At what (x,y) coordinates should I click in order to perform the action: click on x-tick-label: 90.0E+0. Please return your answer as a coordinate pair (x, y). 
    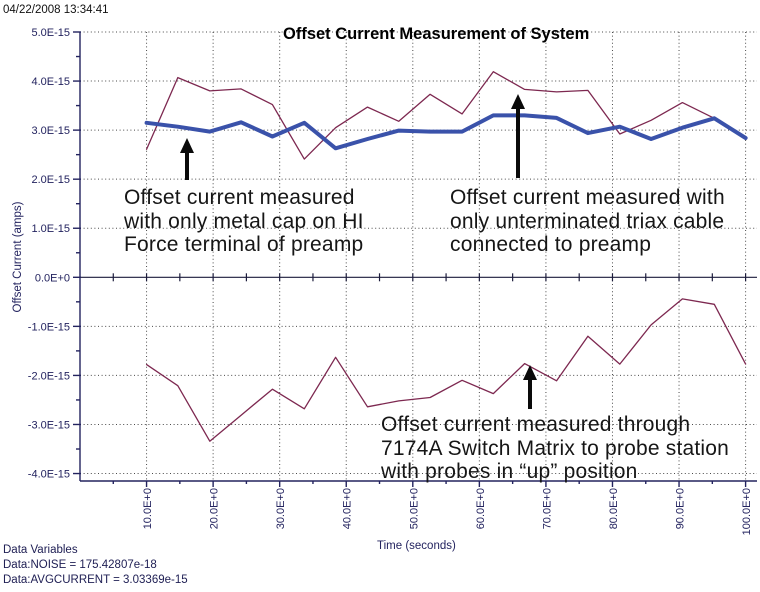
    Looking at the image, I should click on (681, 508).